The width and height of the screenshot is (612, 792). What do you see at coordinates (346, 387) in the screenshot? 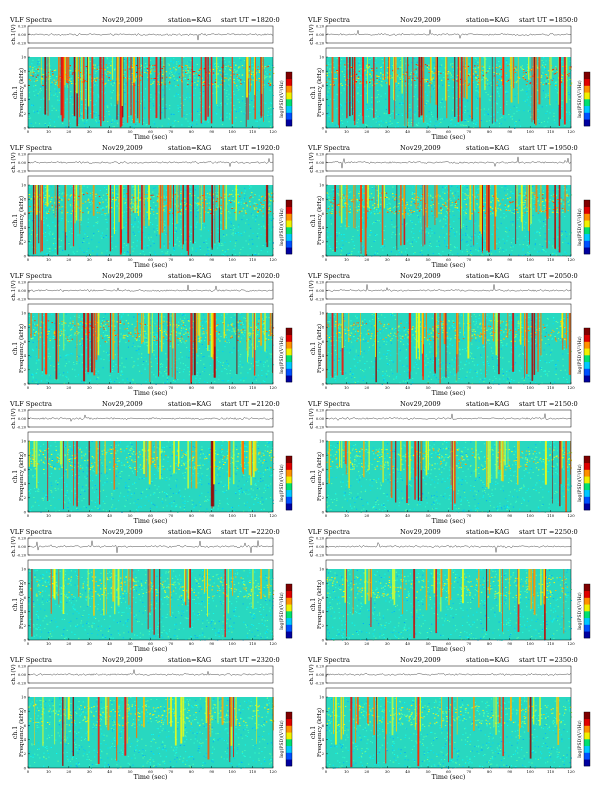
I see `time-tick-label: 10` at bounding box center [346, 387].